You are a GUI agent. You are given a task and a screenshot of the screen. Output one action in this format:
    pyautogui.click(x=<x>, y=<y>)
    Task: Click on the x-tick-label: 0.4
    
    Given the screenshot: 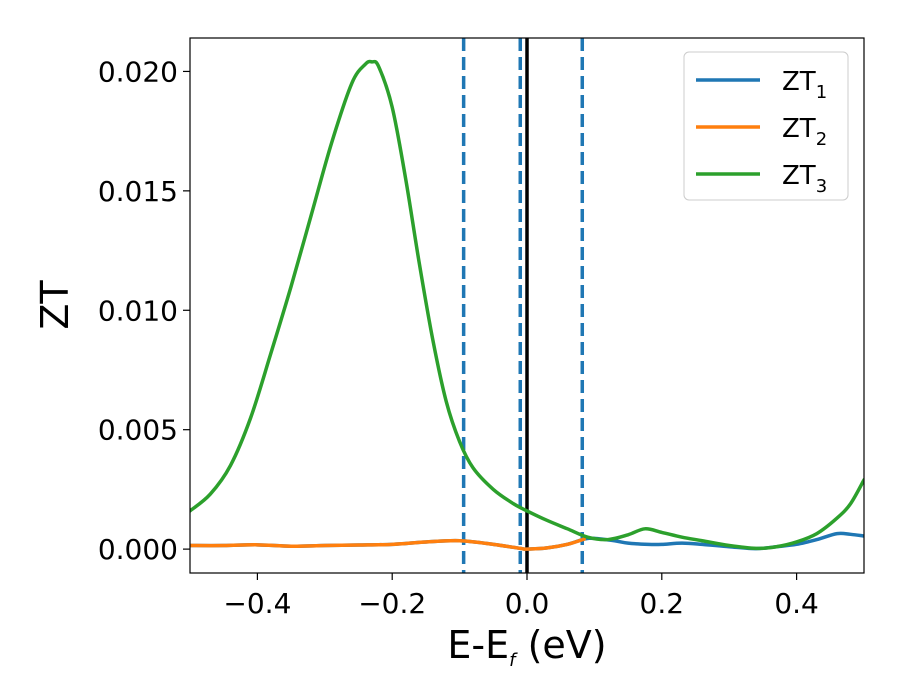 What is the action you would take?
    pyautogui.click(x=796, y=603)
    